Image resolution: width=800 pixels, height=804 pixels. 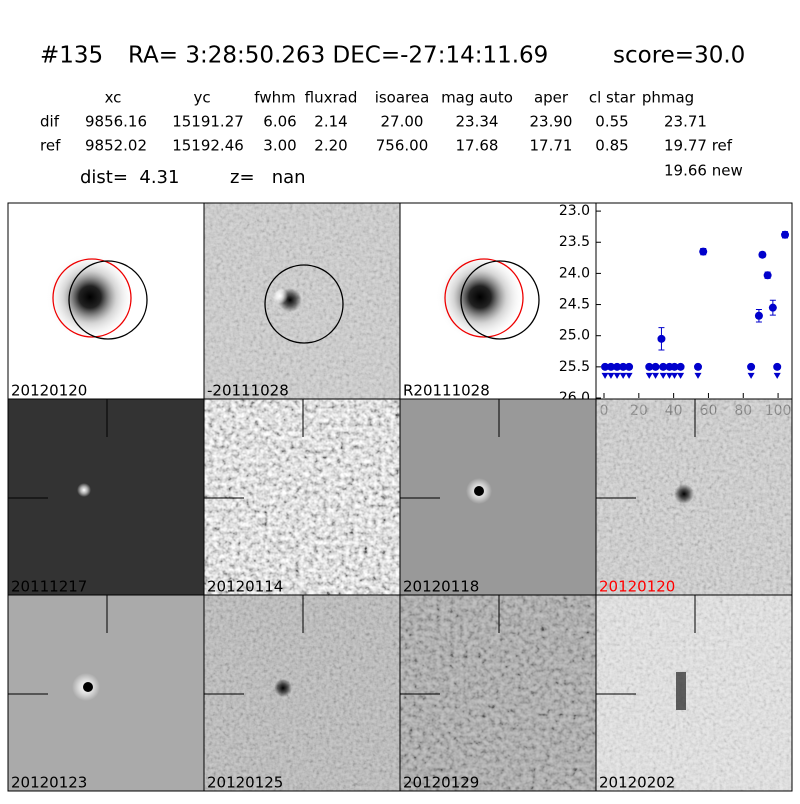 I want to click on cell: 9856.16, so click(x=116, y=122).